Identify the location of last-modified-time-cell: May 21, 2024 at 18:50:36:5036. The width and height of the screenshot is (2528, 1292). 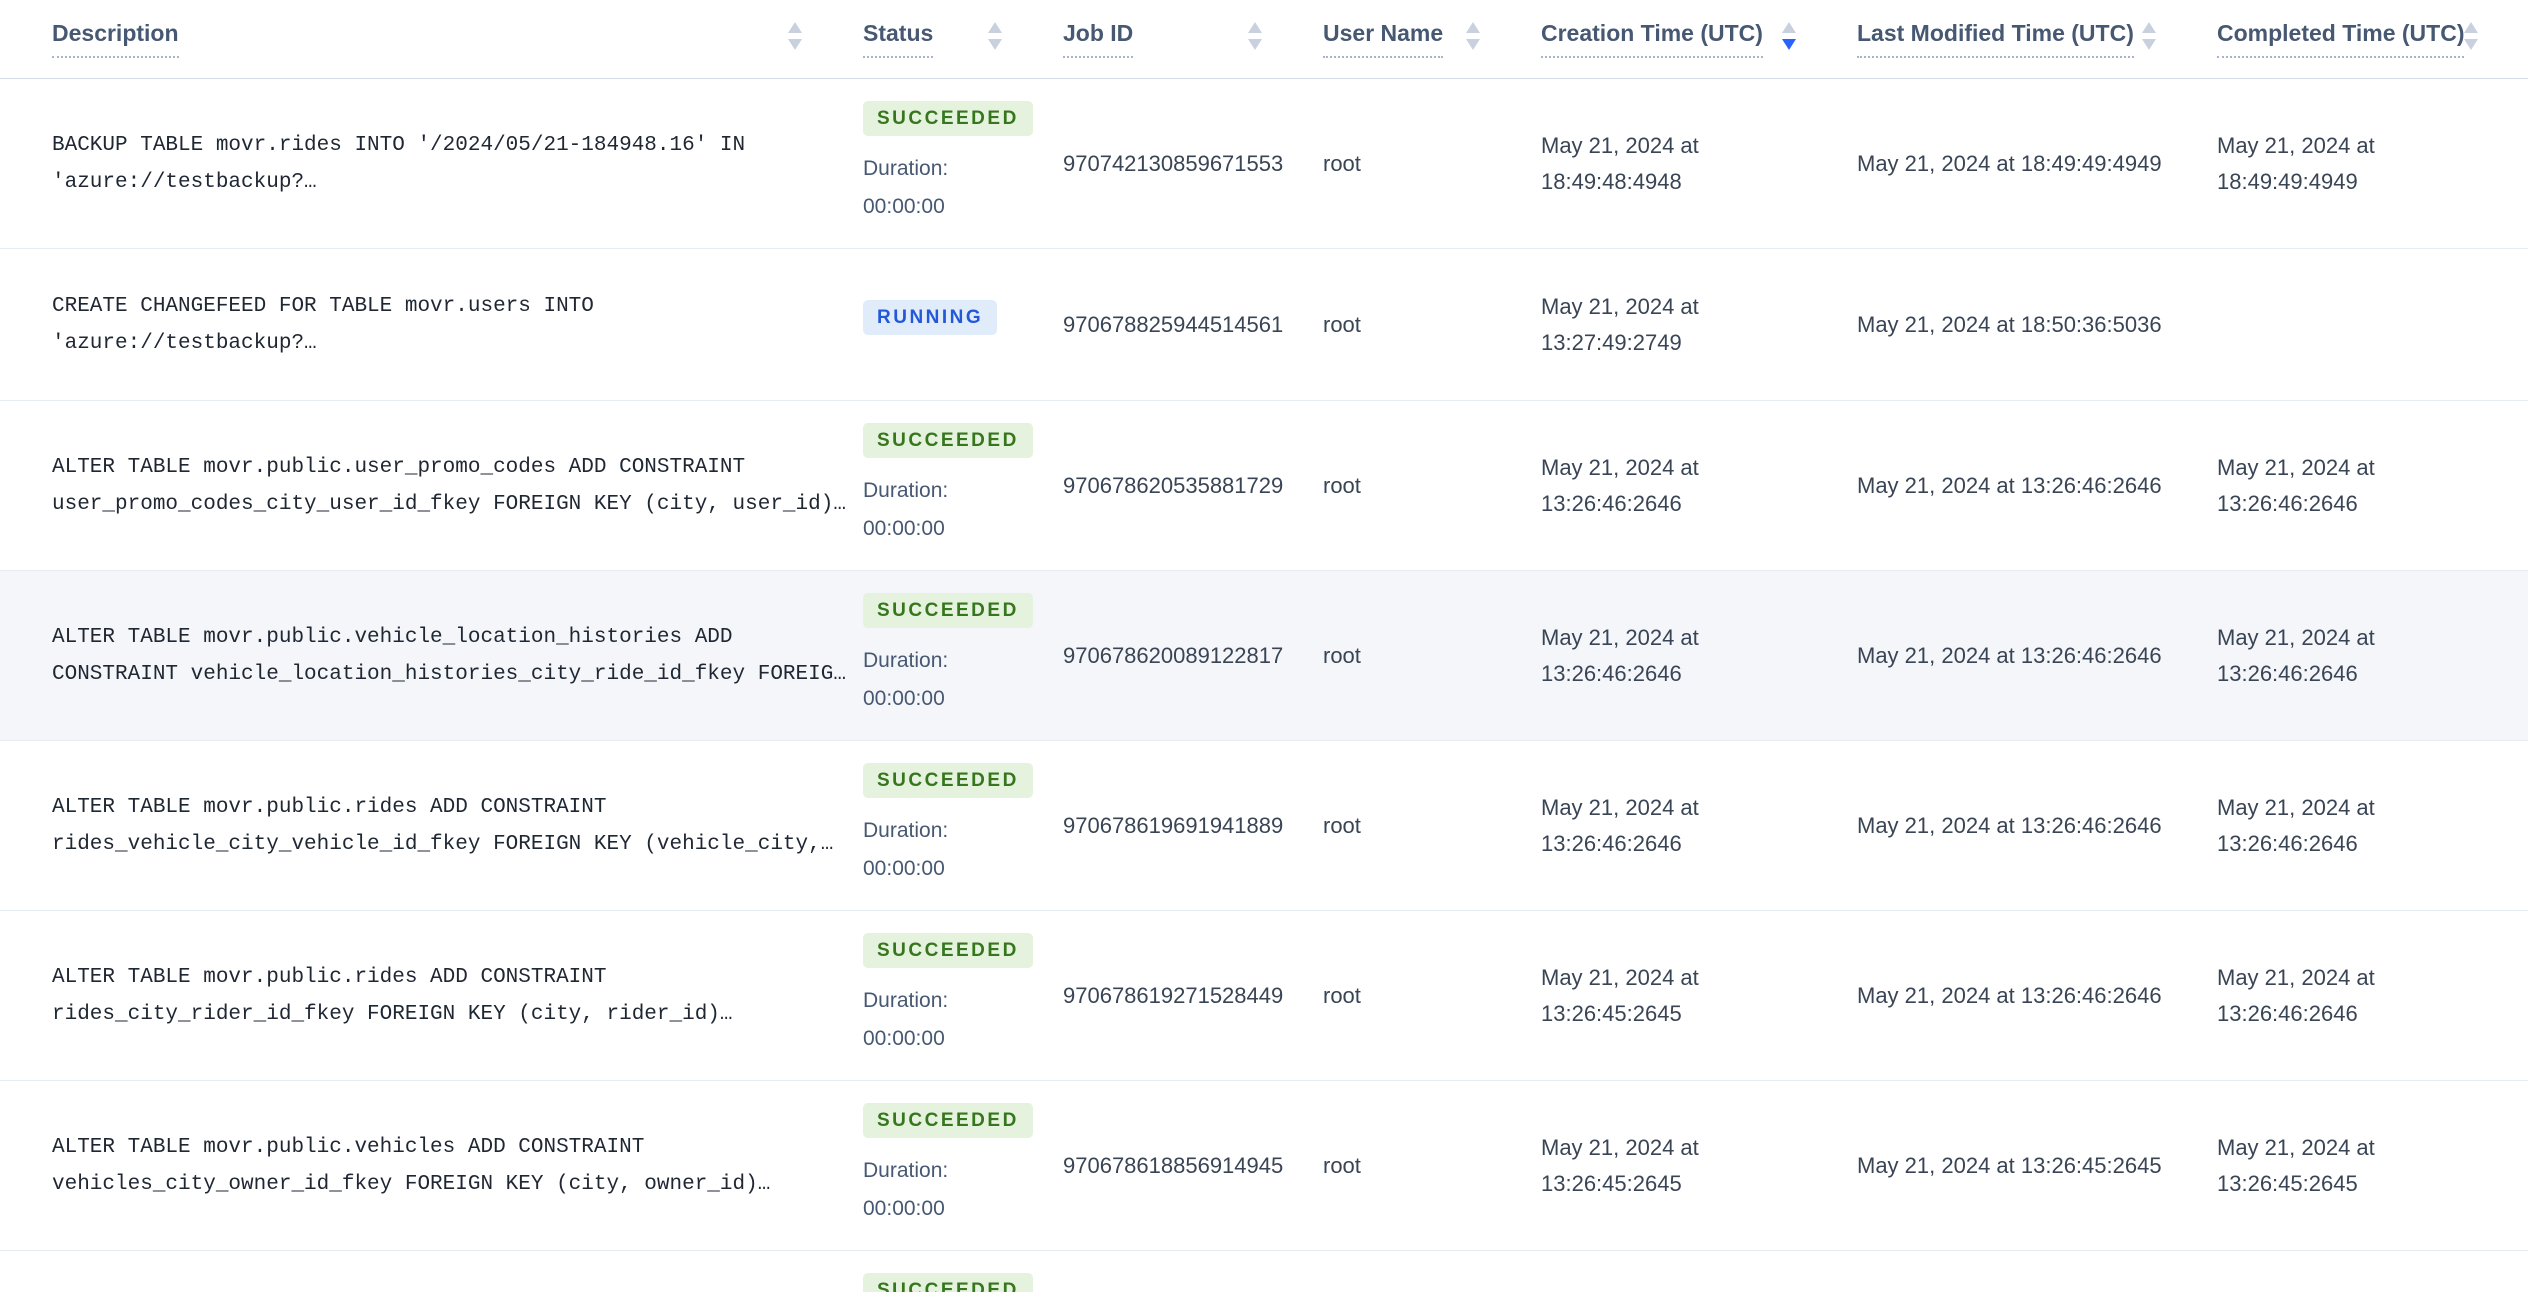
(2034, 325).